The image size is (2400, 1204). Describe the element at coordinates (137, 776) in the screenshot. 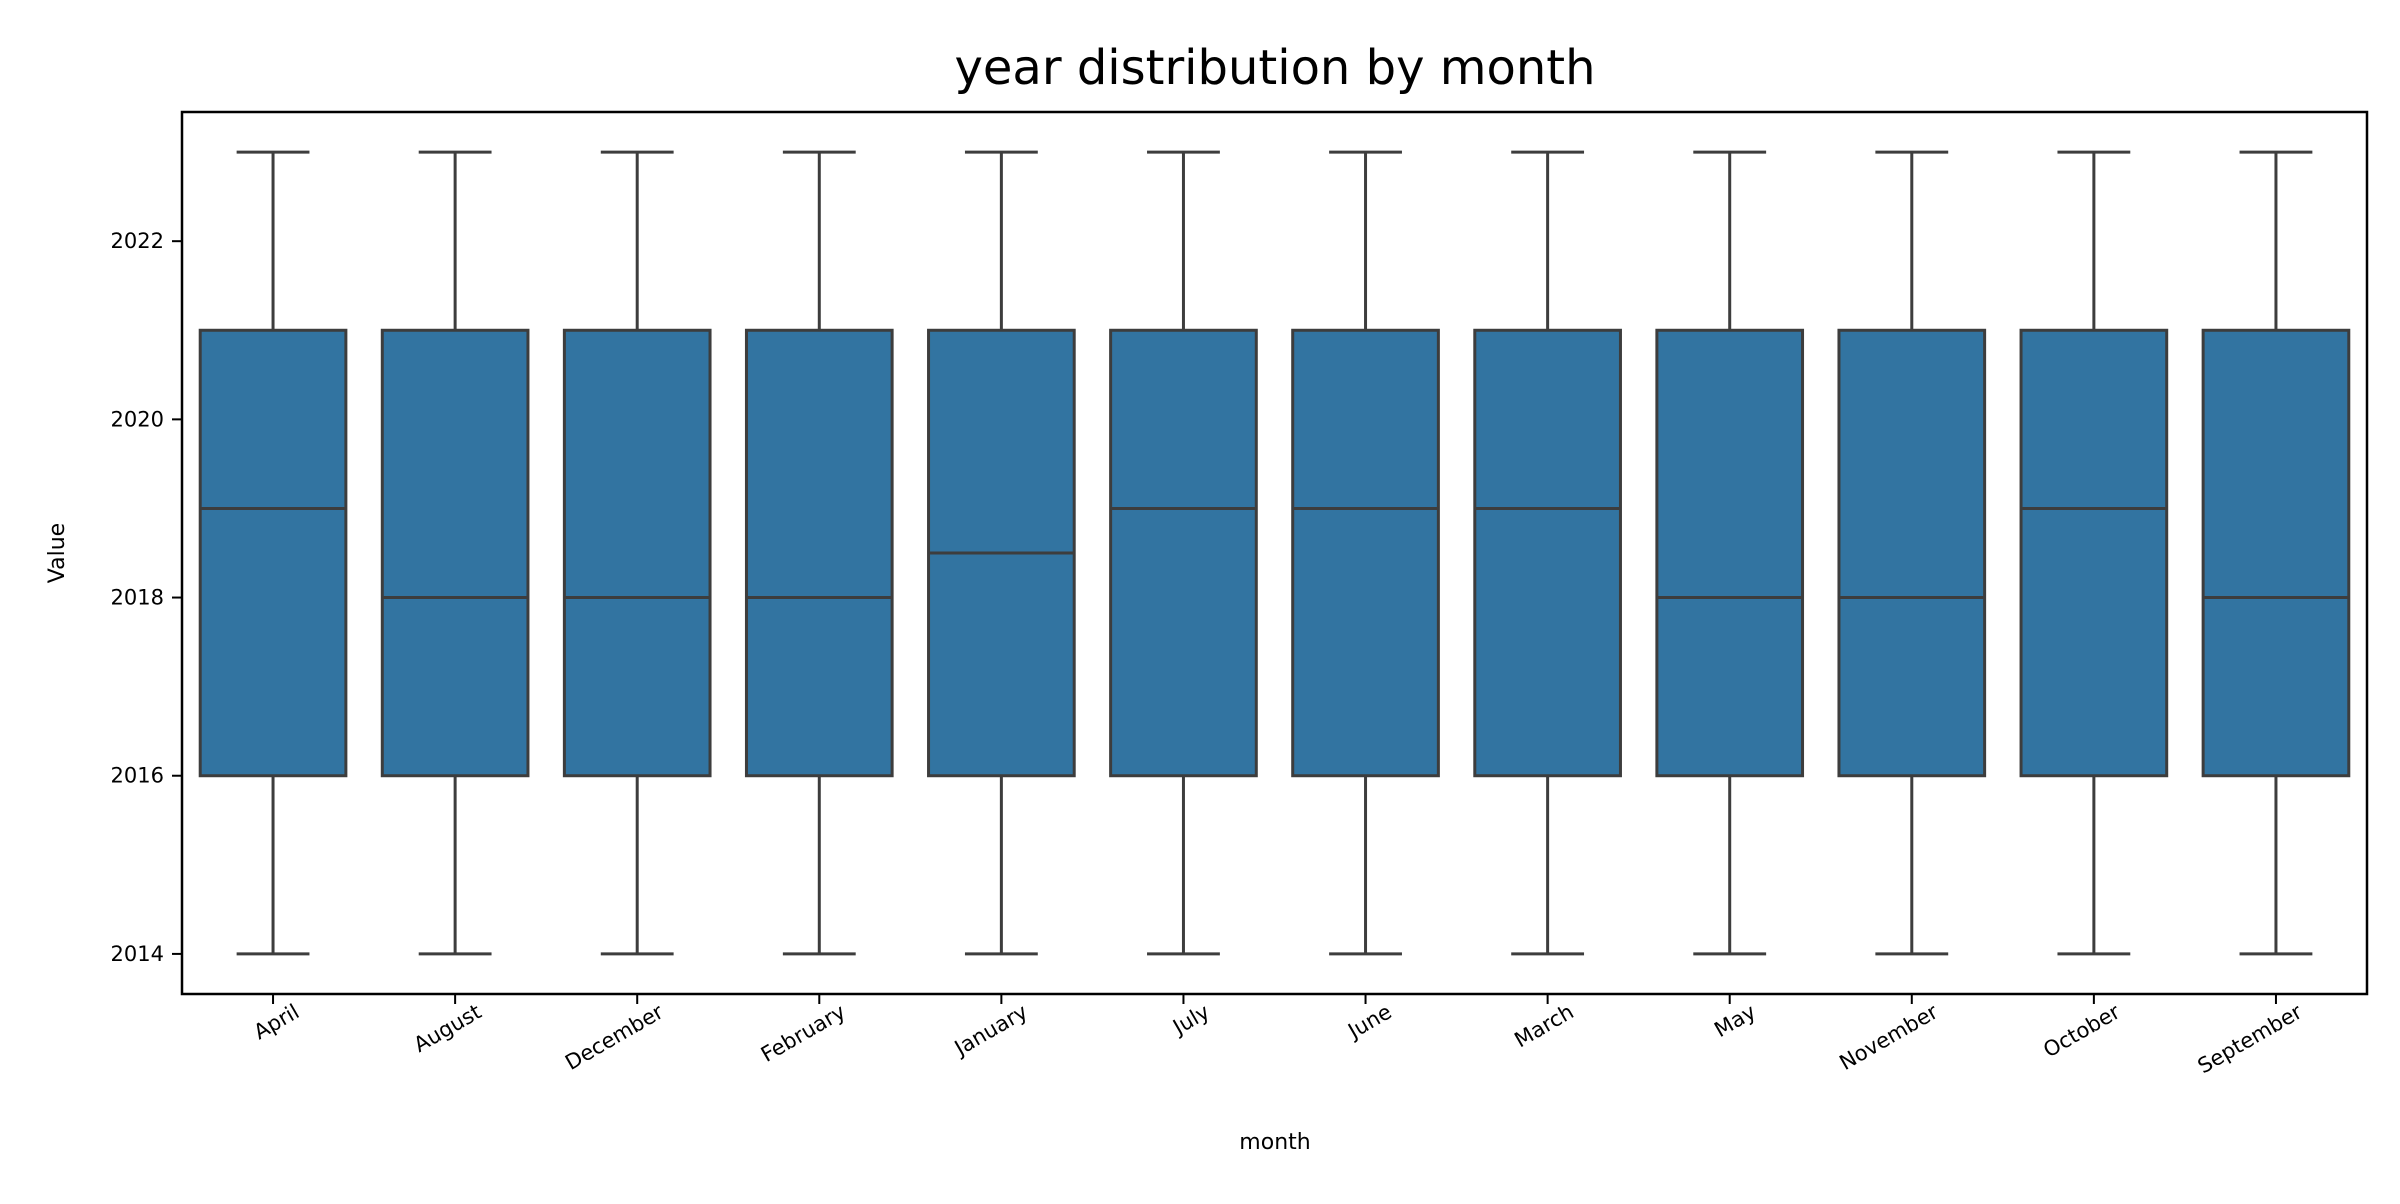

I see `y-tick-label: 2016` at that location.